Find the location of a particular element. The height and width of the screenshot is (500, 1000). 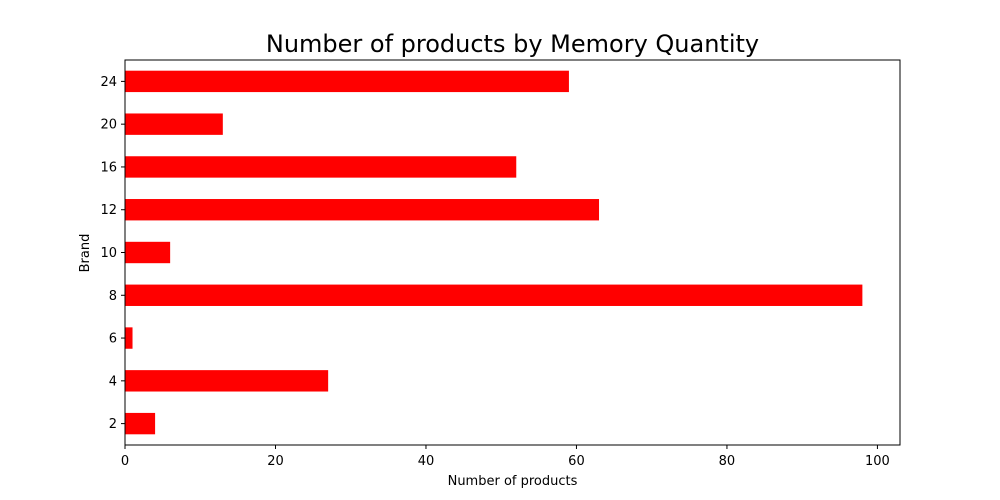

x-tick-label: 60 is located at coordinates (576, 461).